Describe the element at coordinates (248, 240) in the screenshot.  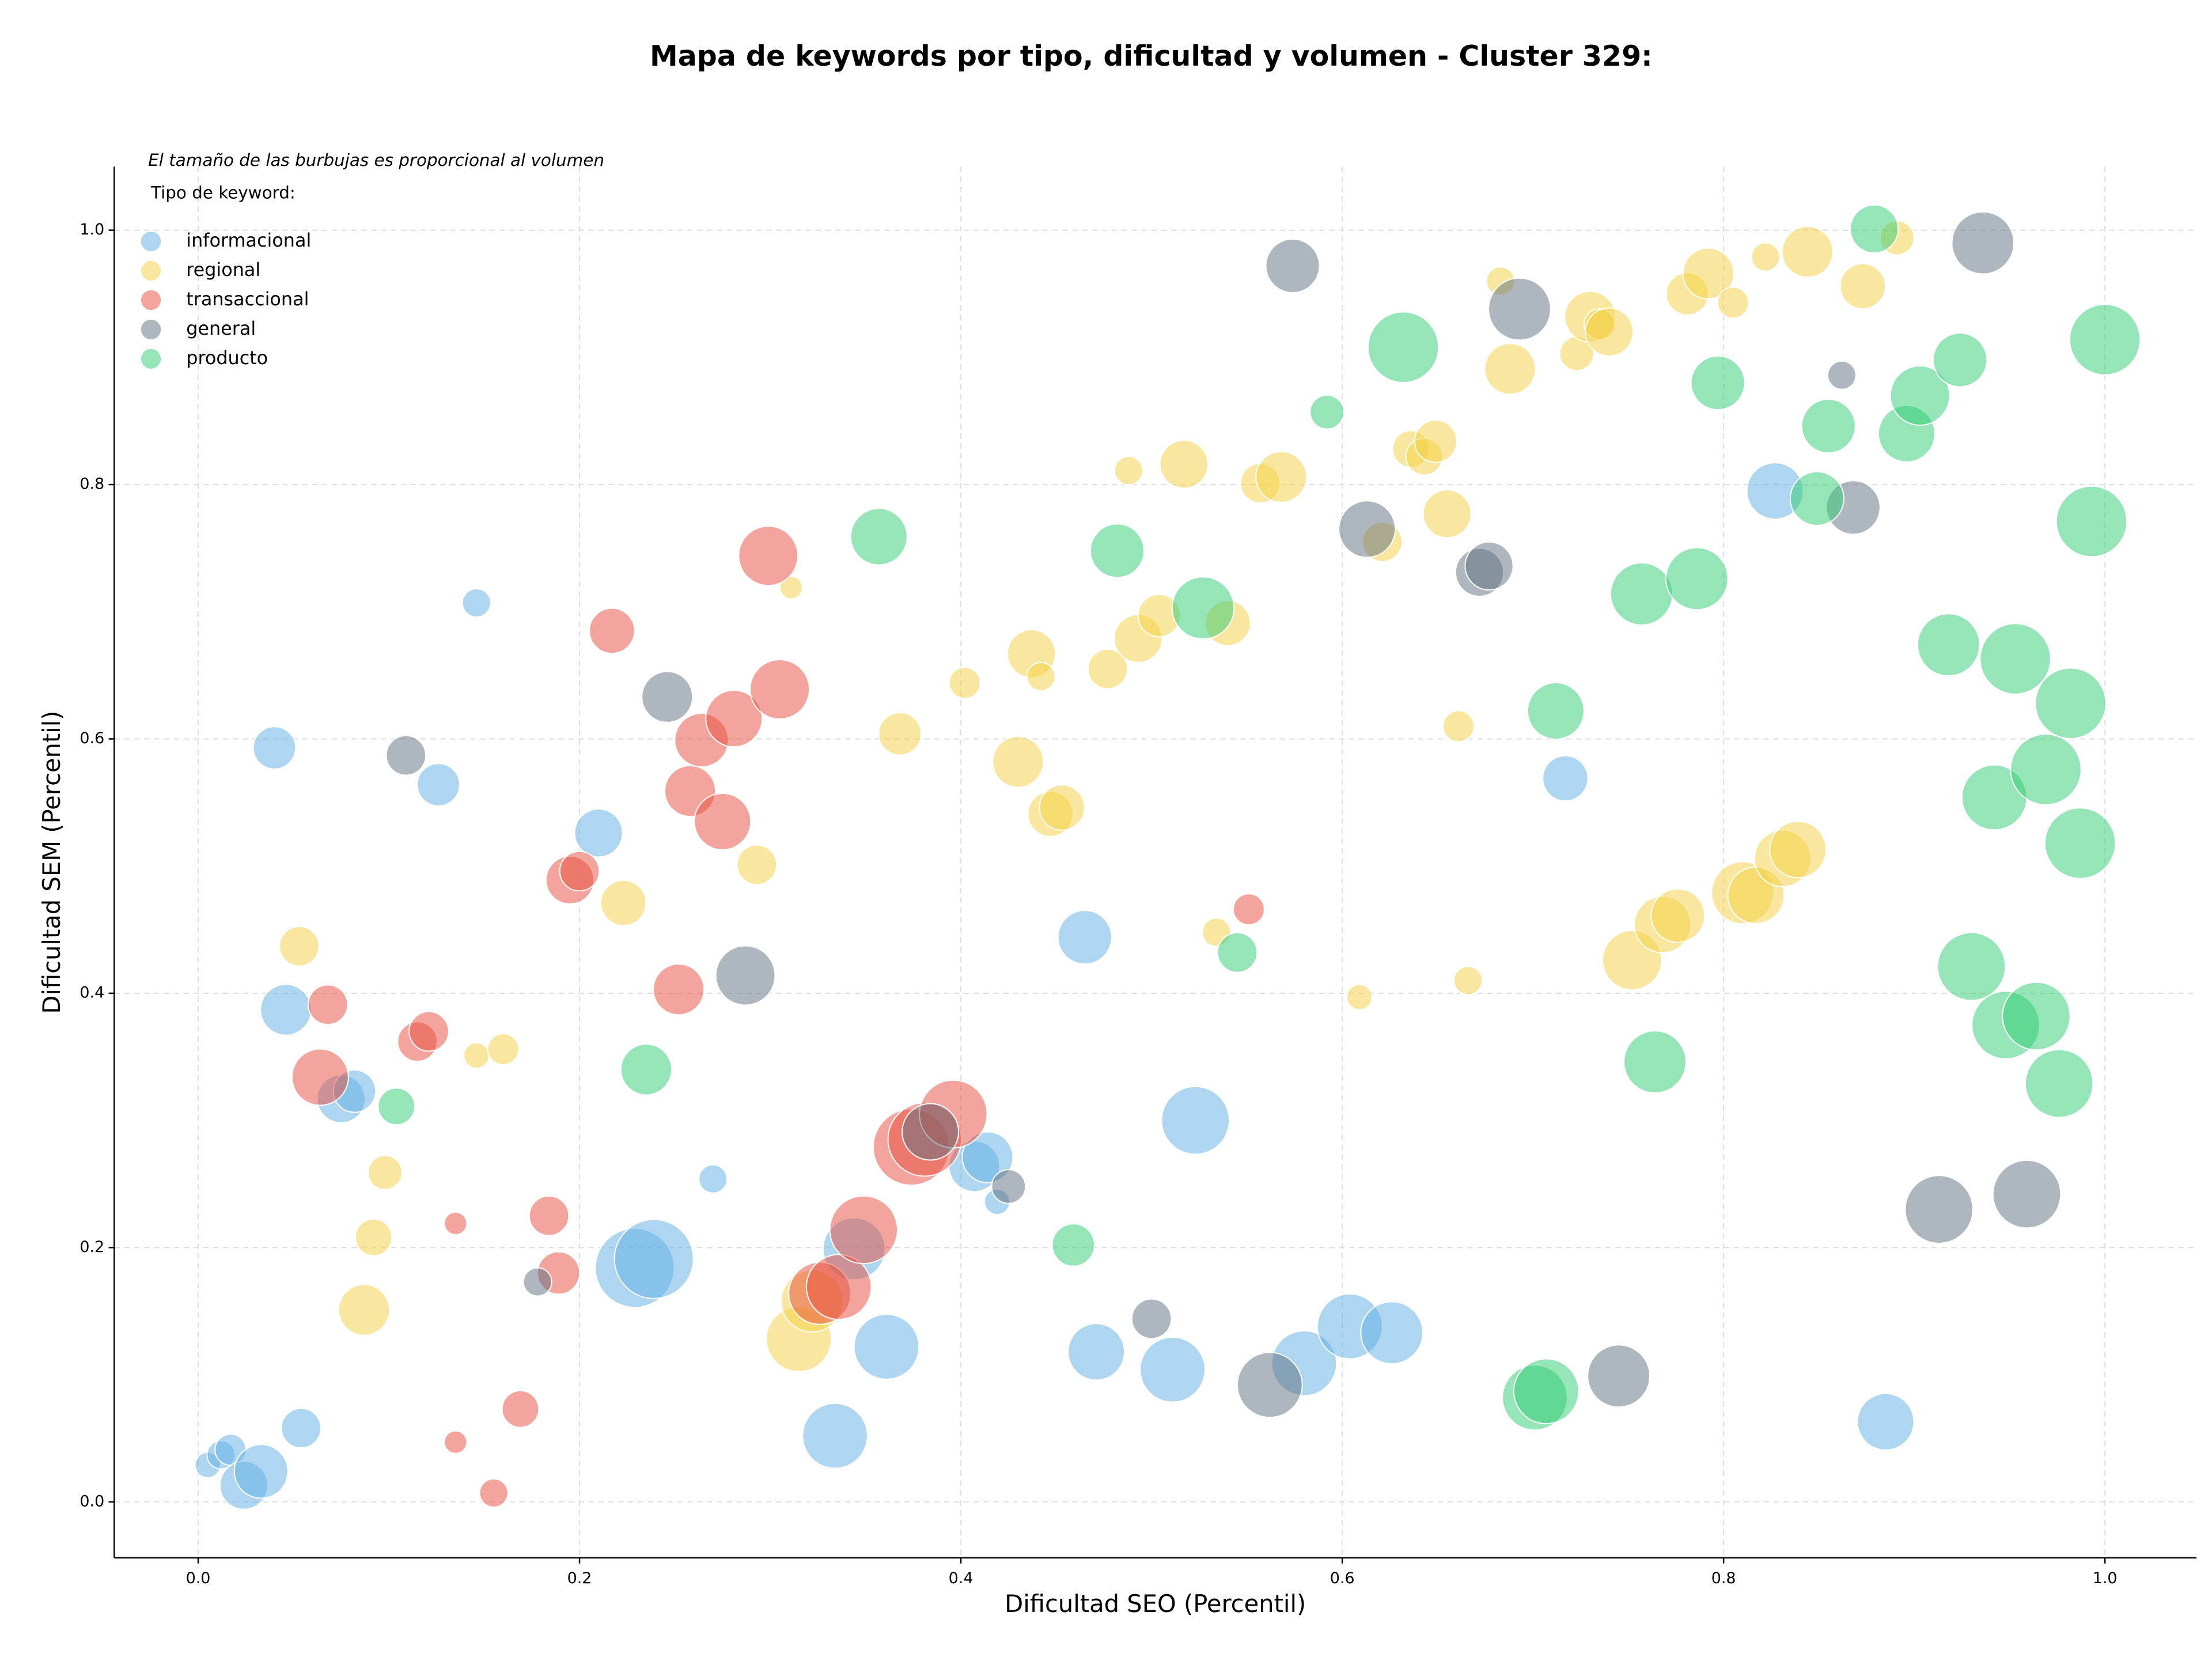
I see `legend-label: informacional` at that location.